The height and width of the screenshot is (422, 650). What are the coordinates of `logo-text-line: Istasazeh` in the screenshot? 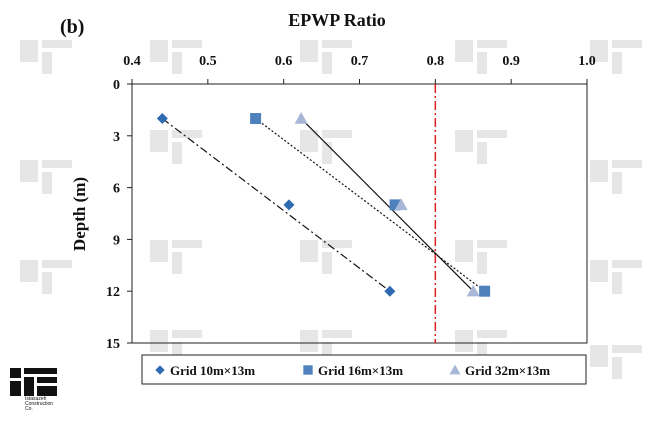 It's located at (36, 399).